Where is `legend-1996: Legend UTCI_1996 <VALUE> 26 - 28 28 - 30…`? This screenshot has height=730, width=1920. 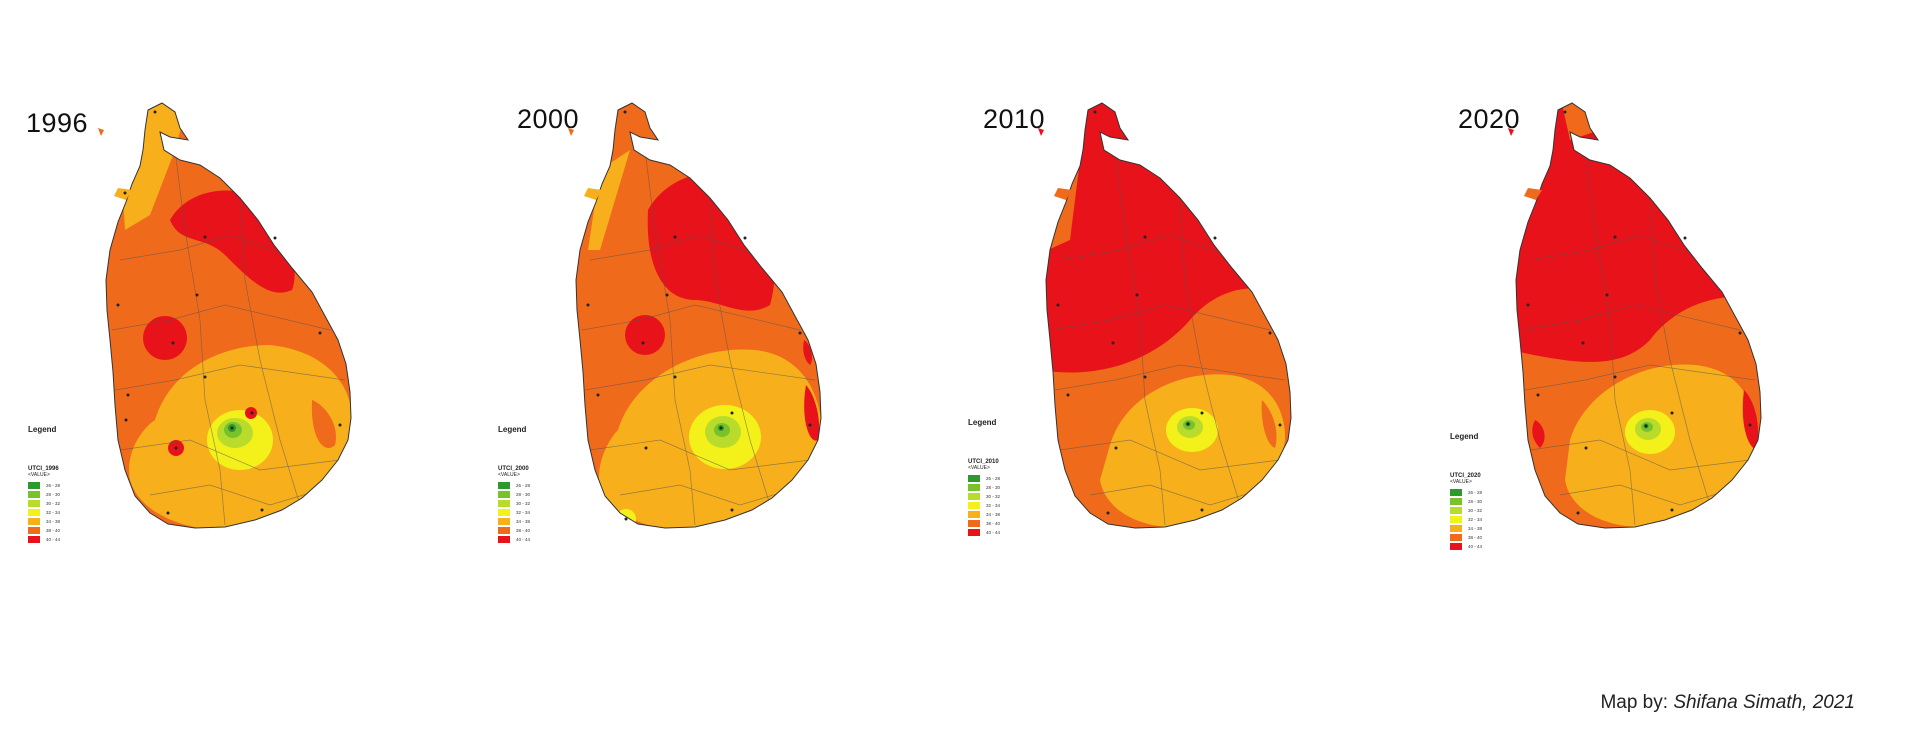 legend-1996: Legend UTCI_1996 <VALUE> 26 - 28 28 - 30… is located at coordinates (44, 484).